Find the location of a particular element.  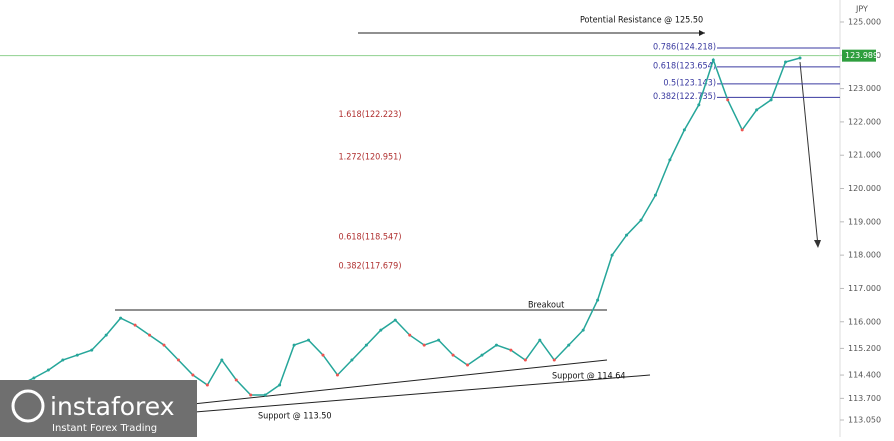

y-tick-label: 121.000 is located at coordinates (864, 155).